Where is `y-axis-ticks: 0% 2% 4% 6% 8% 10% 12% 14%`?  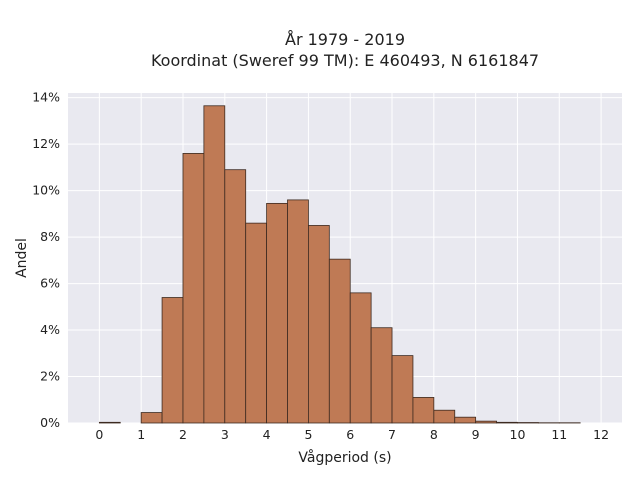
y-axis-ticks: 0% 2% 4% 6% 8% 10% 12% 14% is located at coordinates (46, 260).